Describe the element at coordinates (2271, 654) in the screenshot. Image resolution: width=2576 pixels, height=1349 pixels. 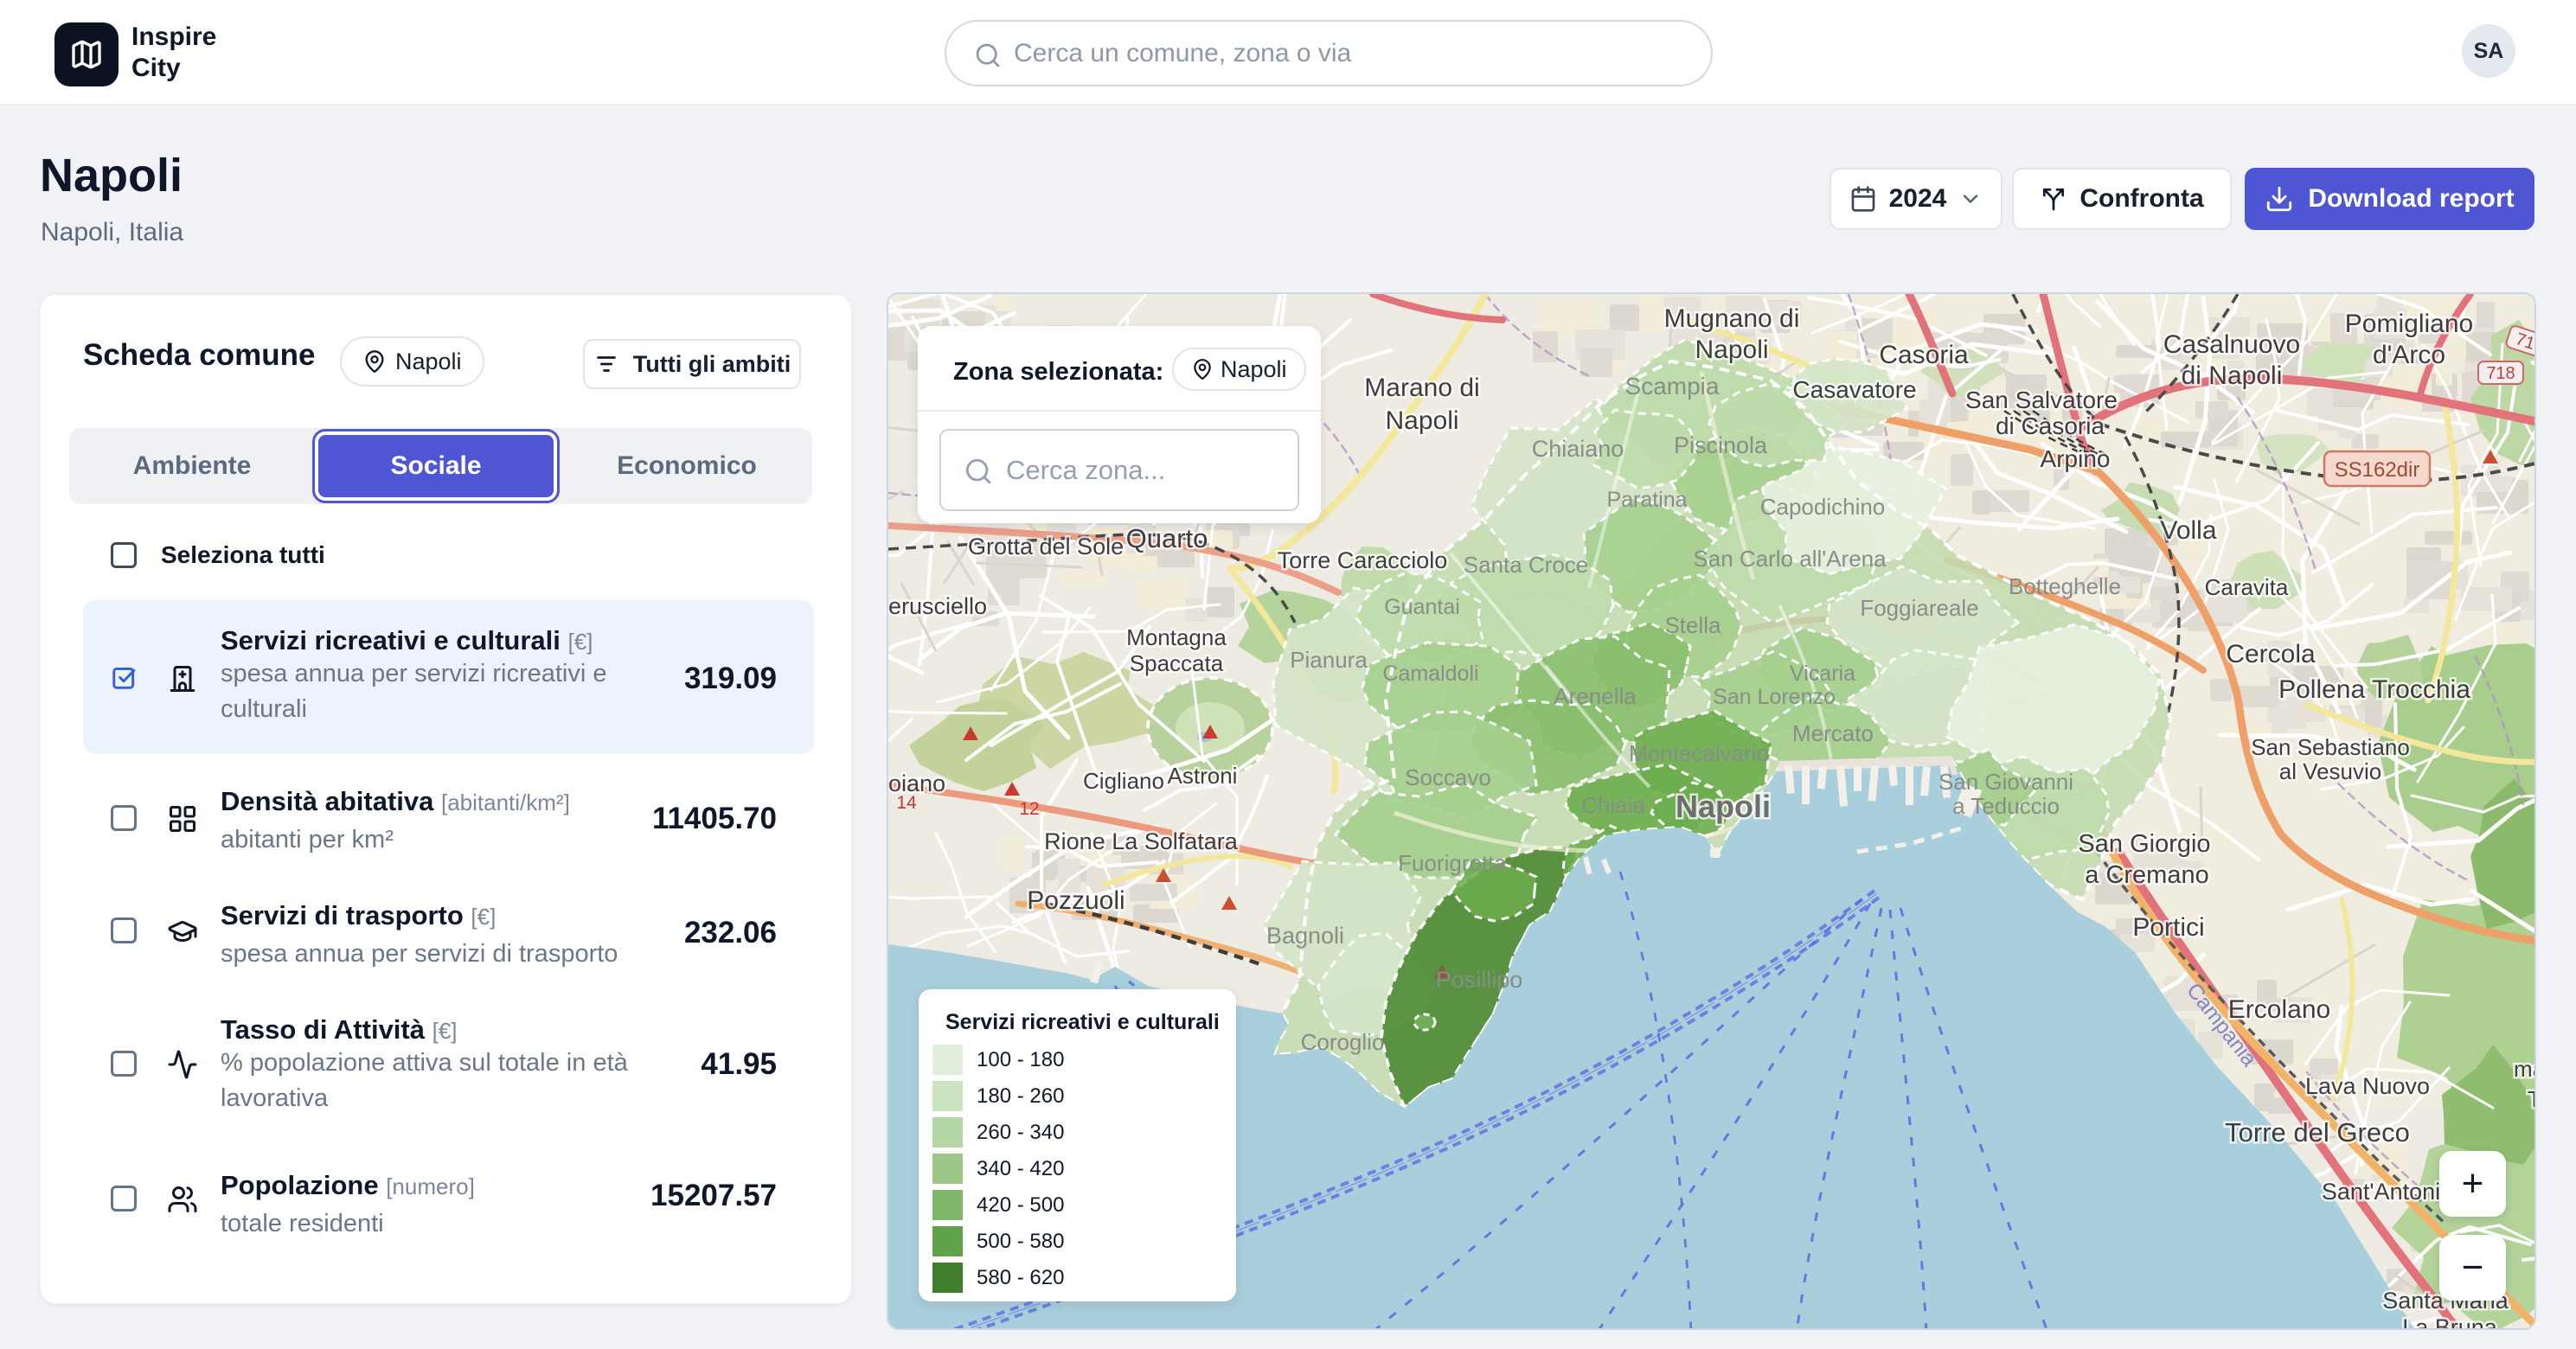
I see `svg-text: Cercola` at that location.